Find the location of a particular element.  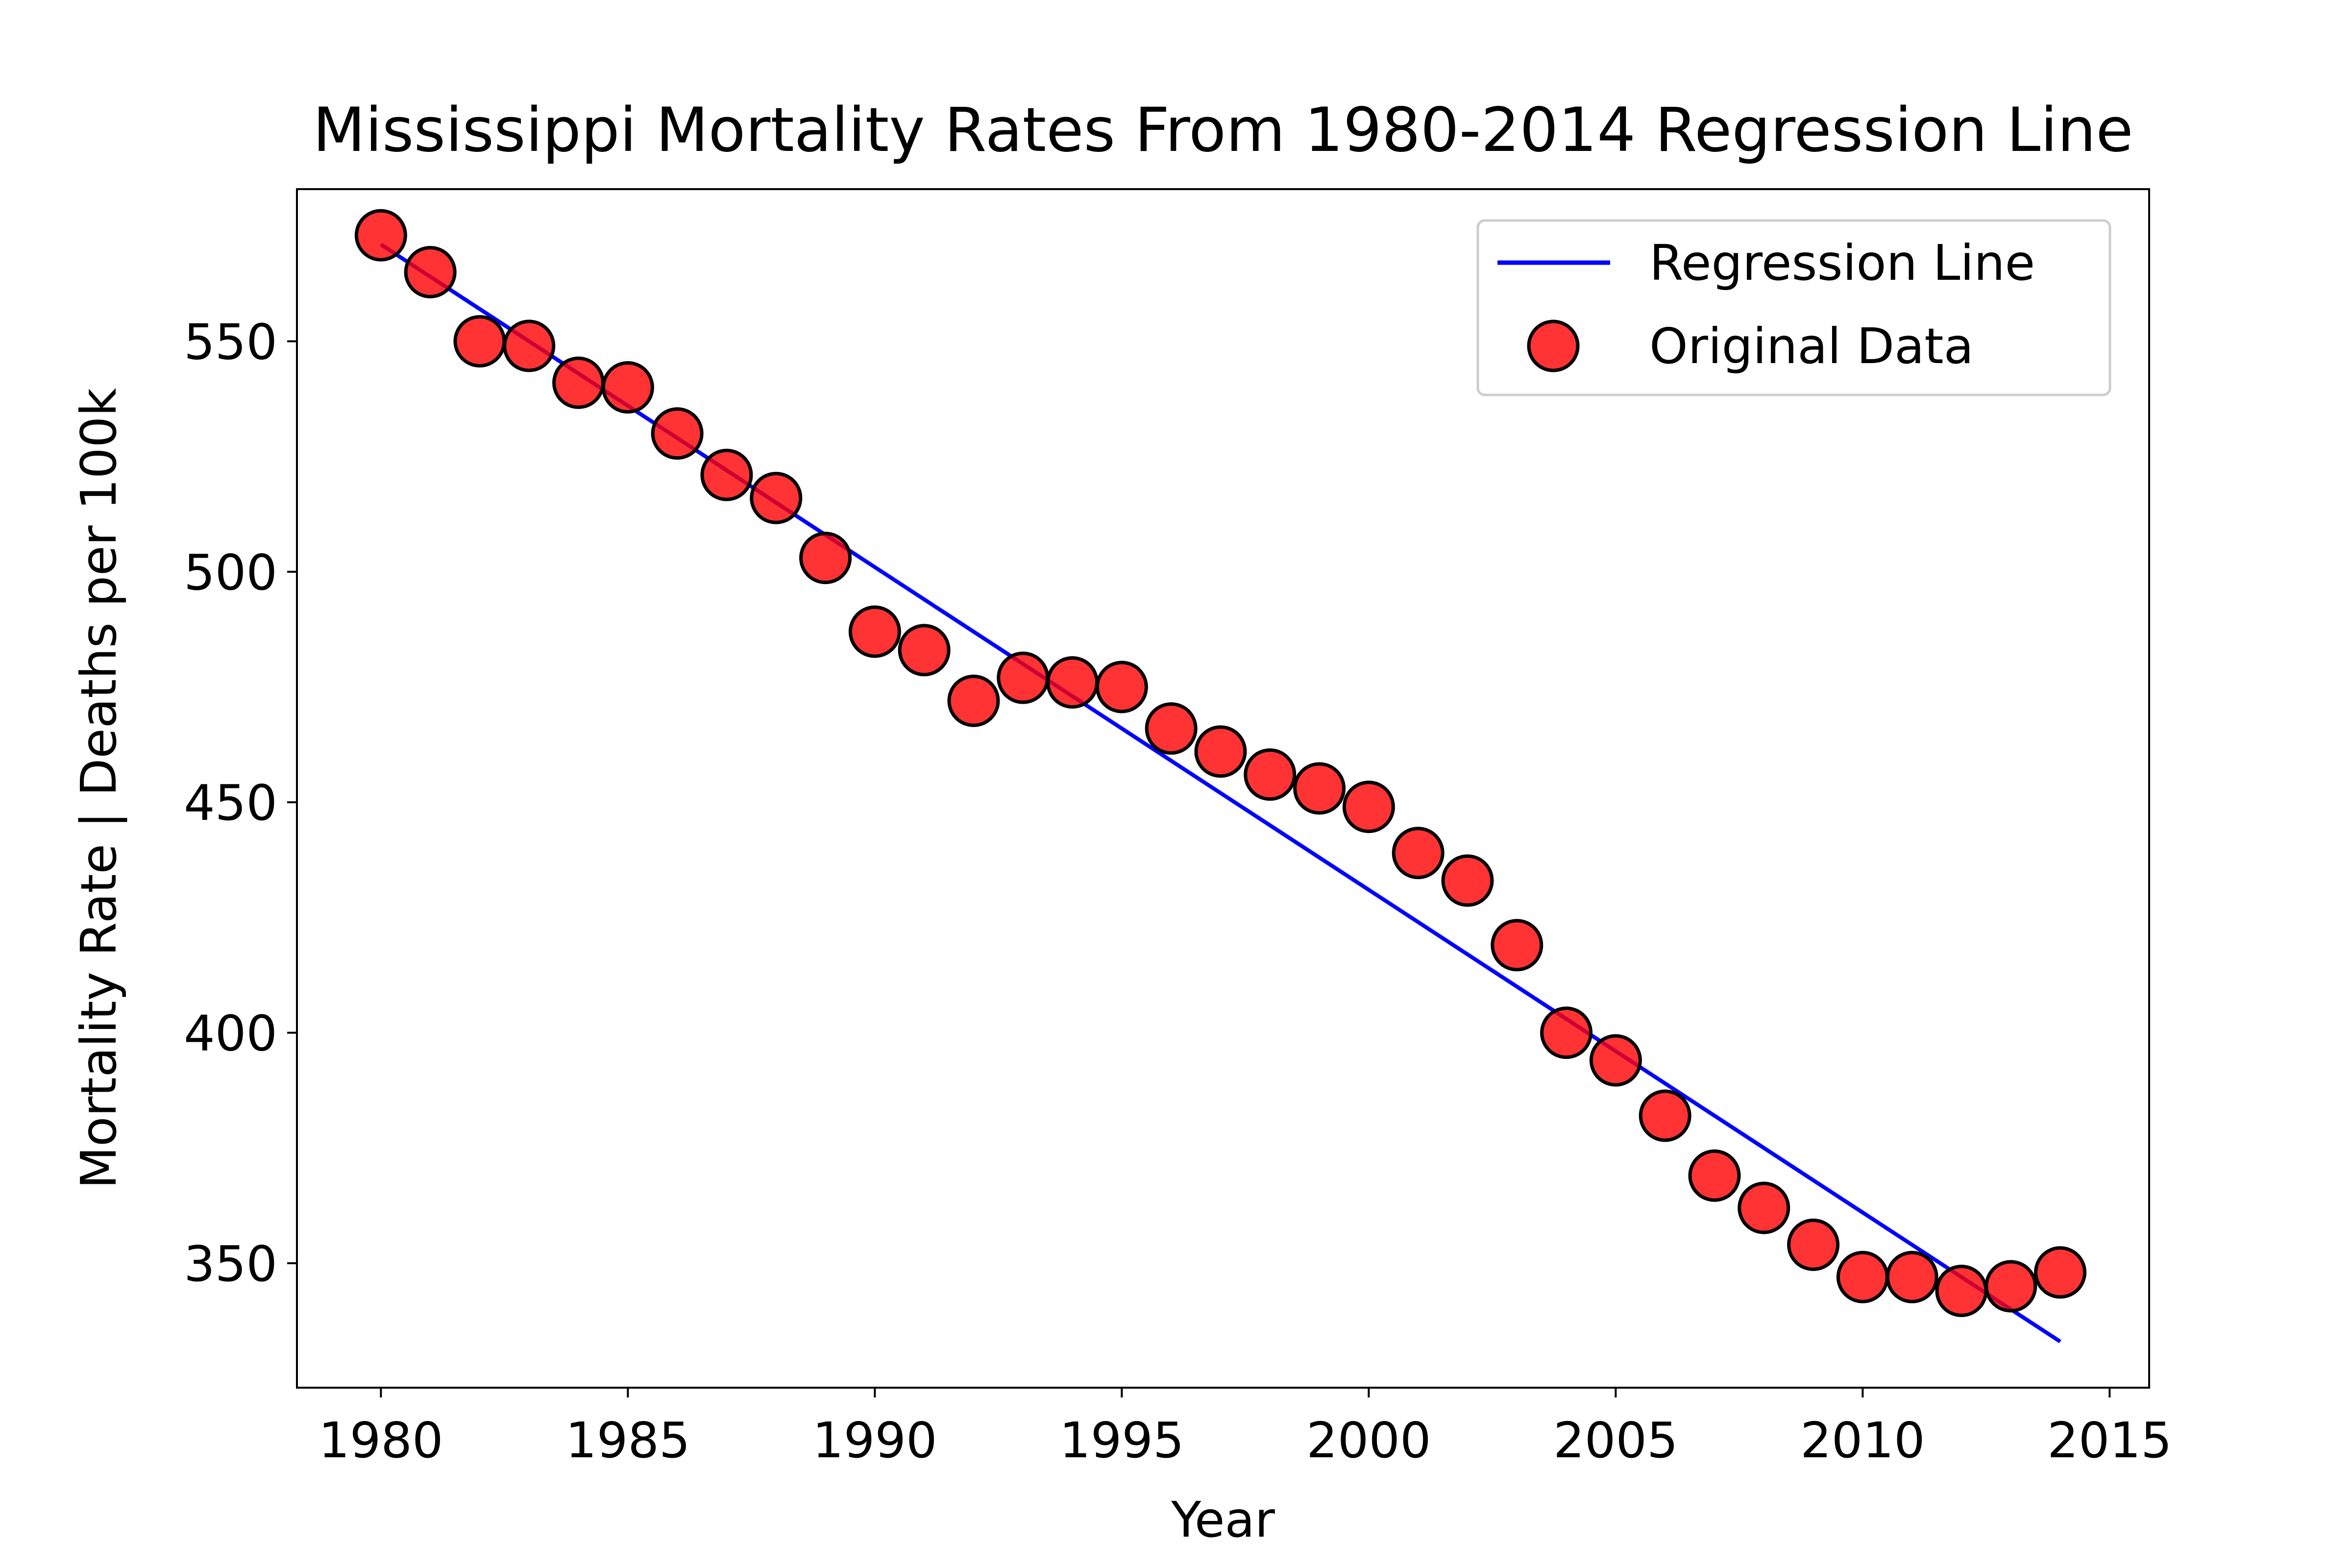

x-tick-label: 2010 is located at coordinates (1862, 1440).